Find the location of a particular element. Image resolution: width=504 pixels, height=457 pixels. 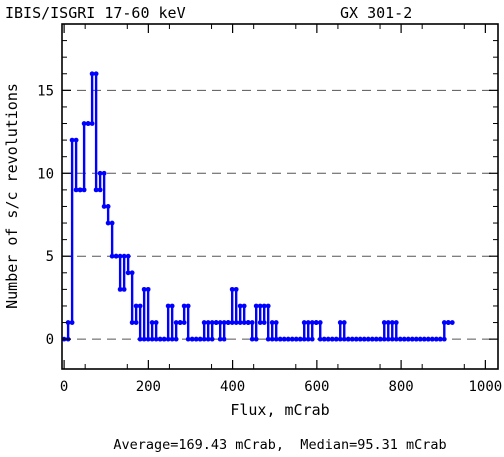

data-point-34-end is located at coordinates (204, 339).